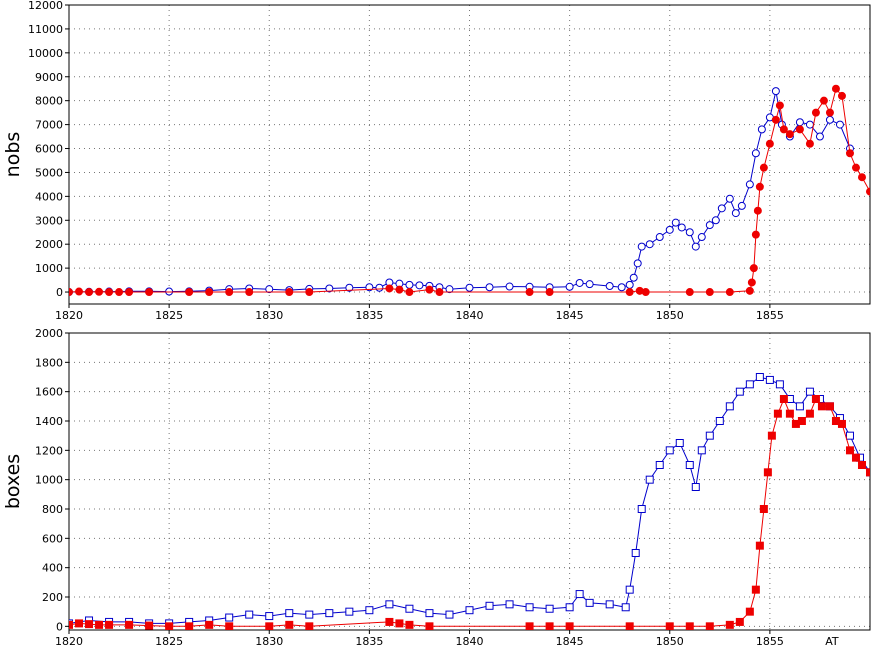 This screenshot has width=872, height=646. I want to click on y-tick-label: 11000, so click(45, 29).